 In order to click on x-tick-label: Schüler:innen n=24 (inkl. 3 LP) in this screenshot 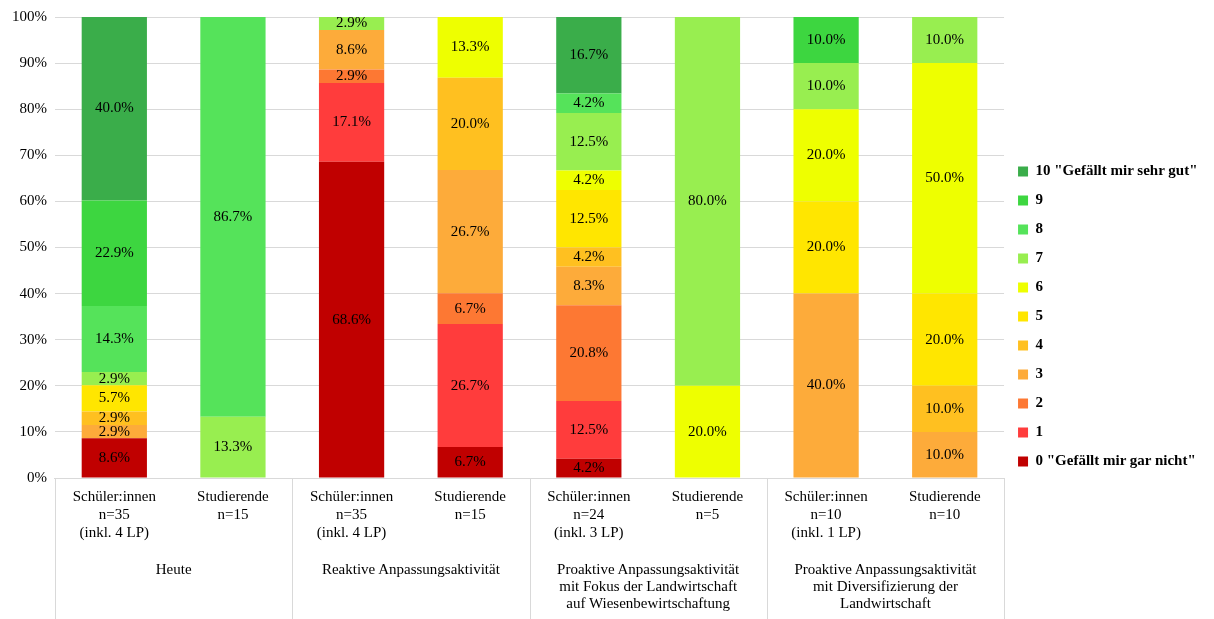, I will do `click(589, 514)`.